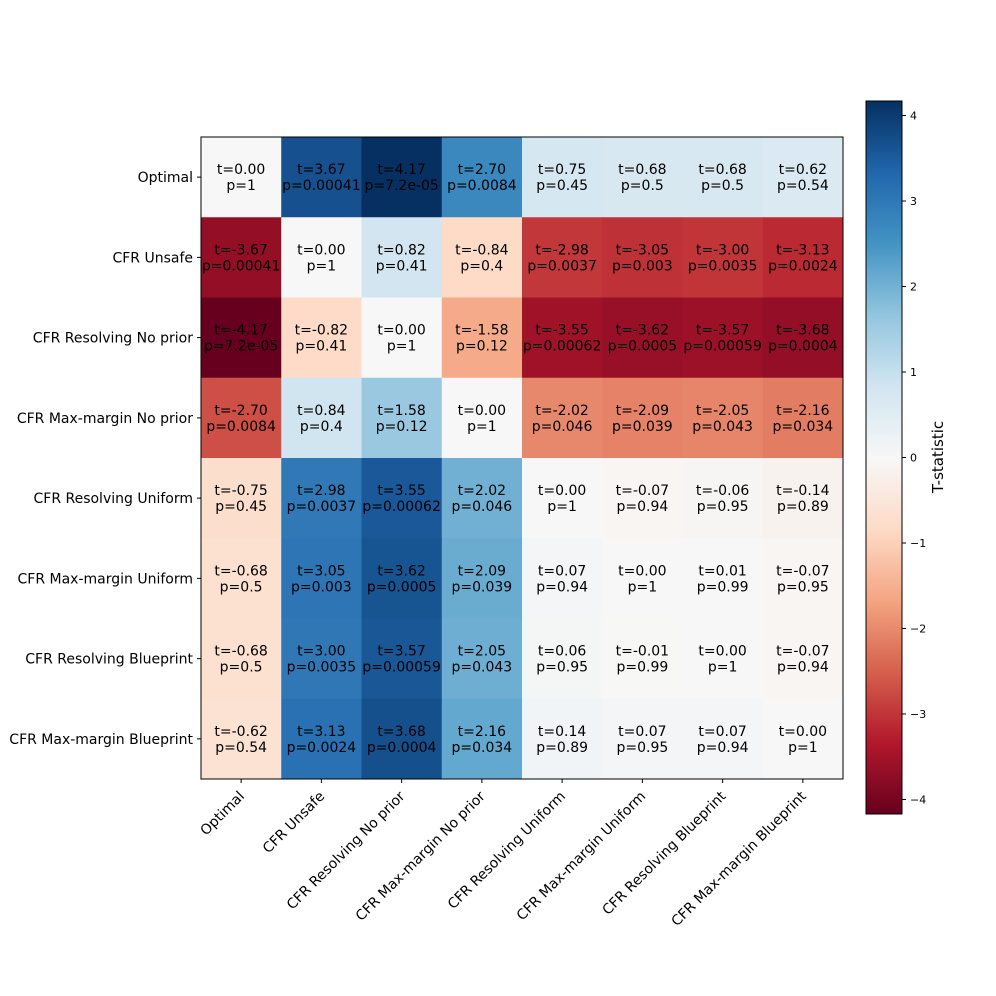  Describe the element at coordinates (913, 116) in the screenshot. I see `colorbar-tick-label: 4` at that location.